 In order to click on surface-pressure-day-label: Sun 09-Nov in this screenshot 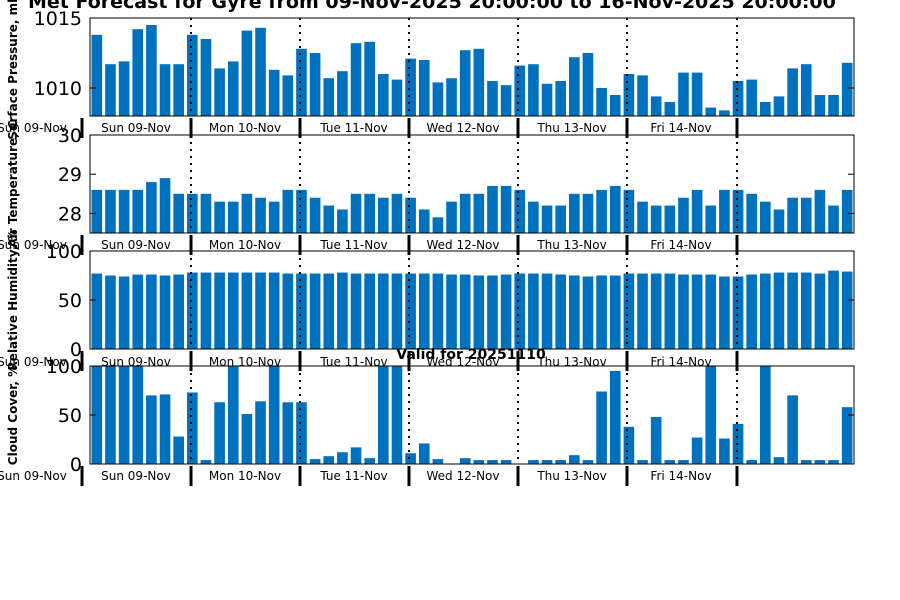, I will do `click(136, 128)`.